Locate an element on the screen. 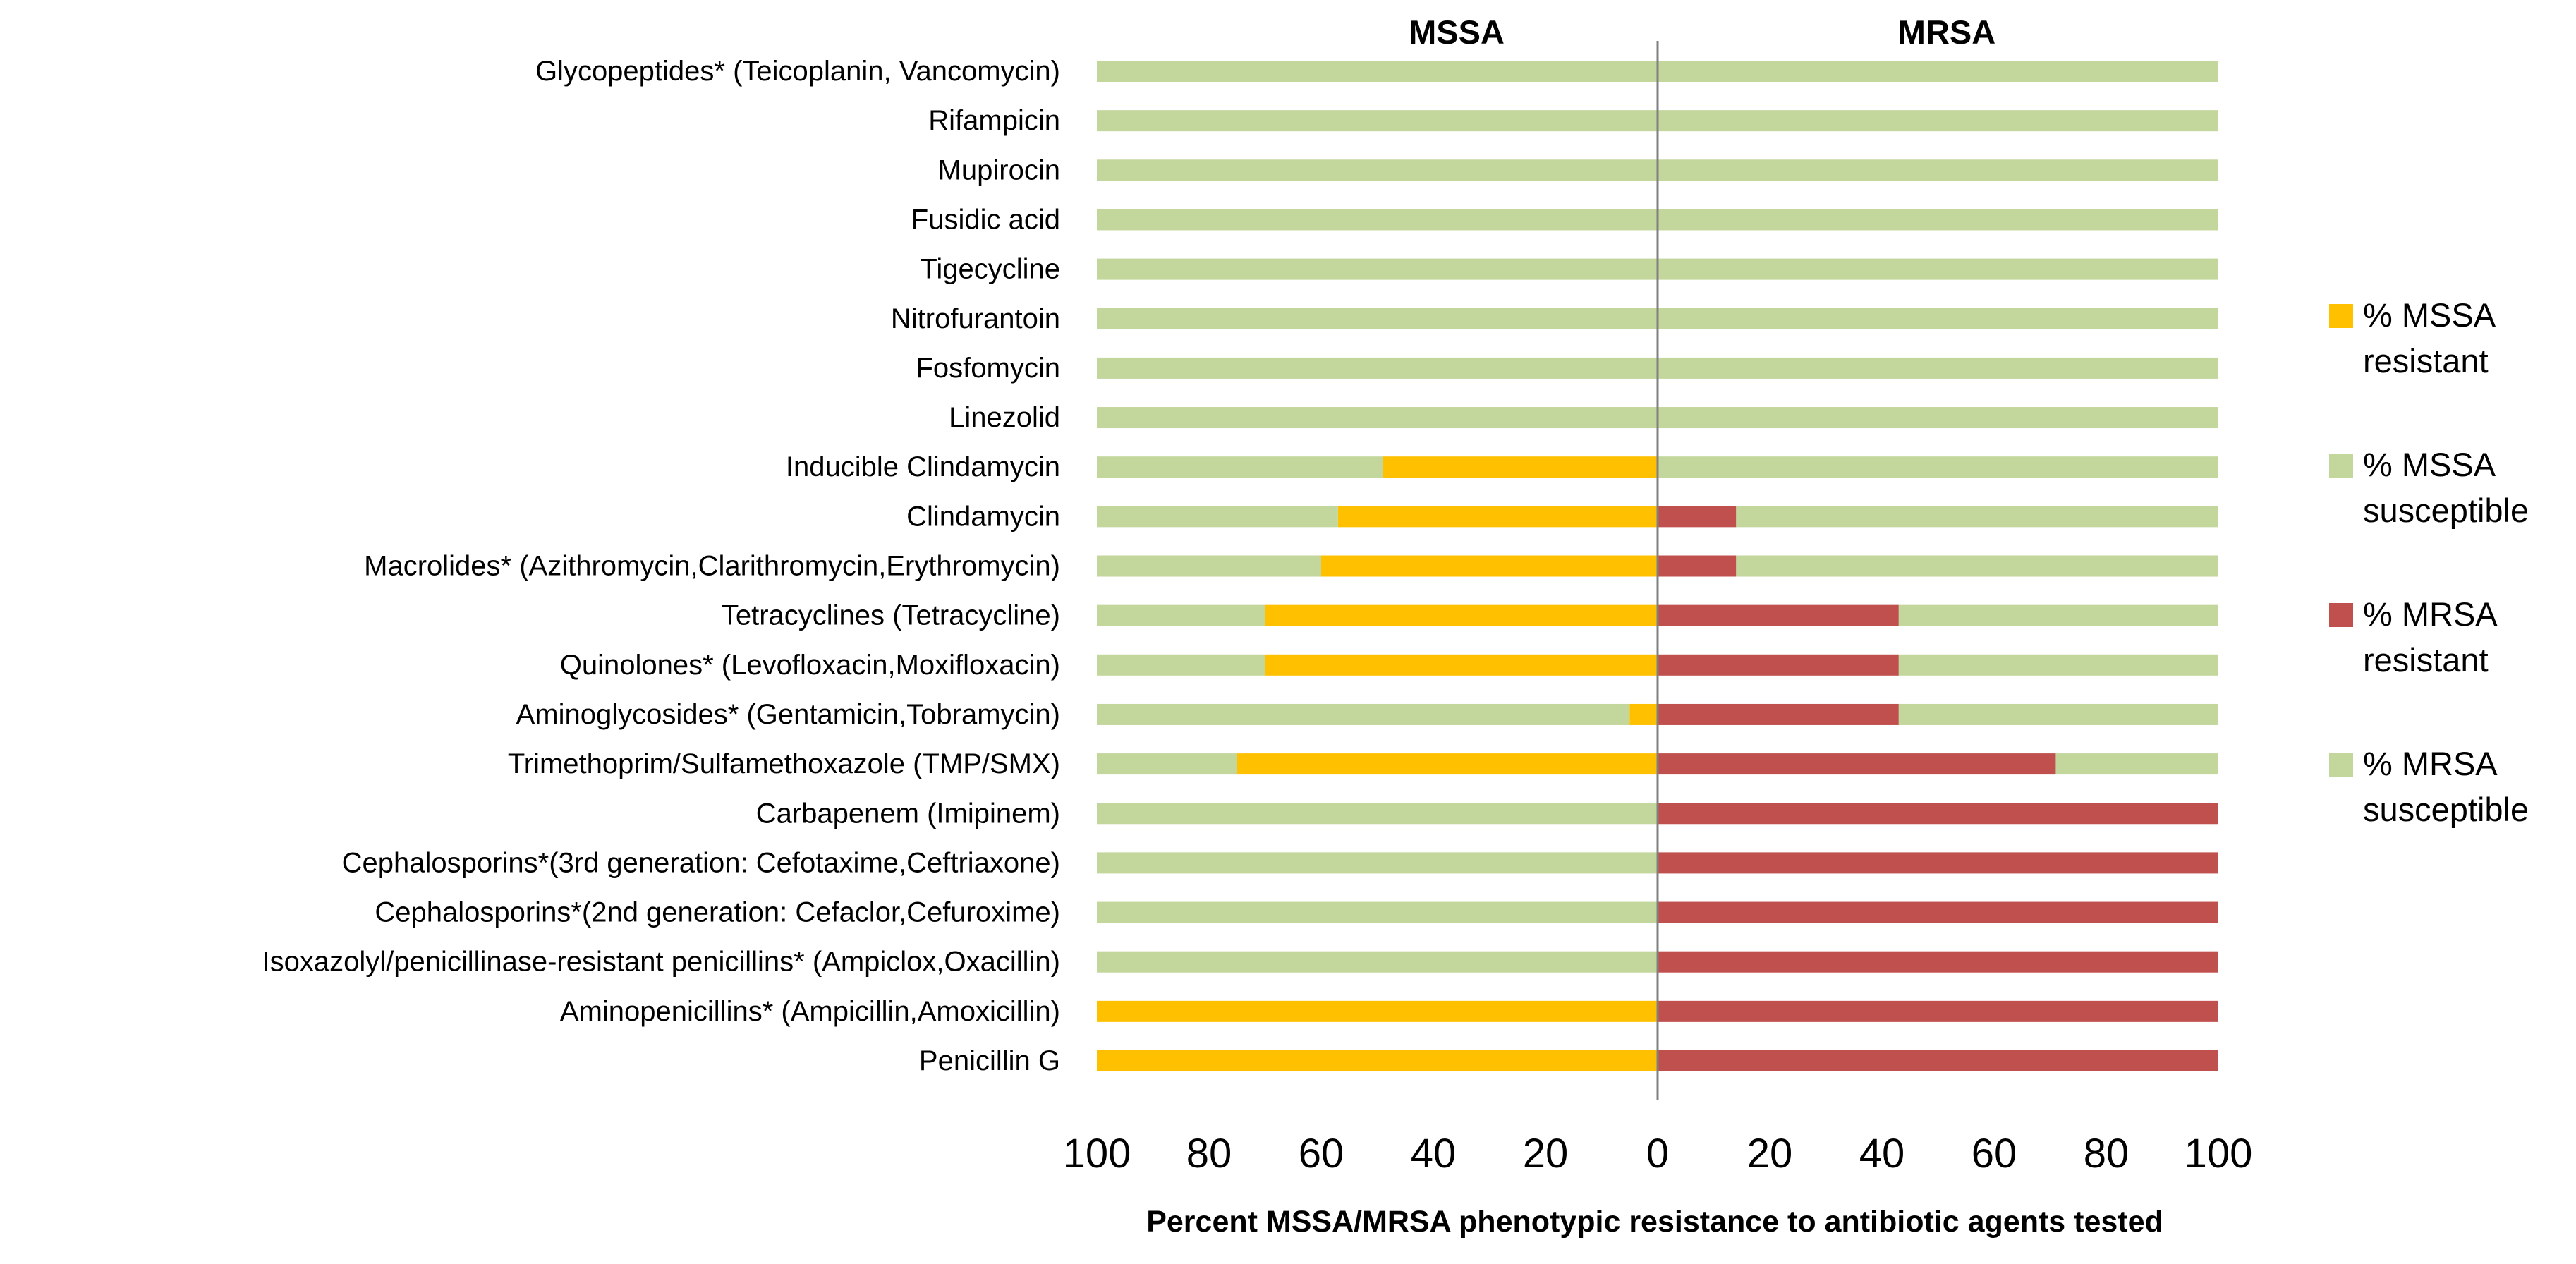  category-label: Inducible Clindamycin is located at coordinates (923, 467).